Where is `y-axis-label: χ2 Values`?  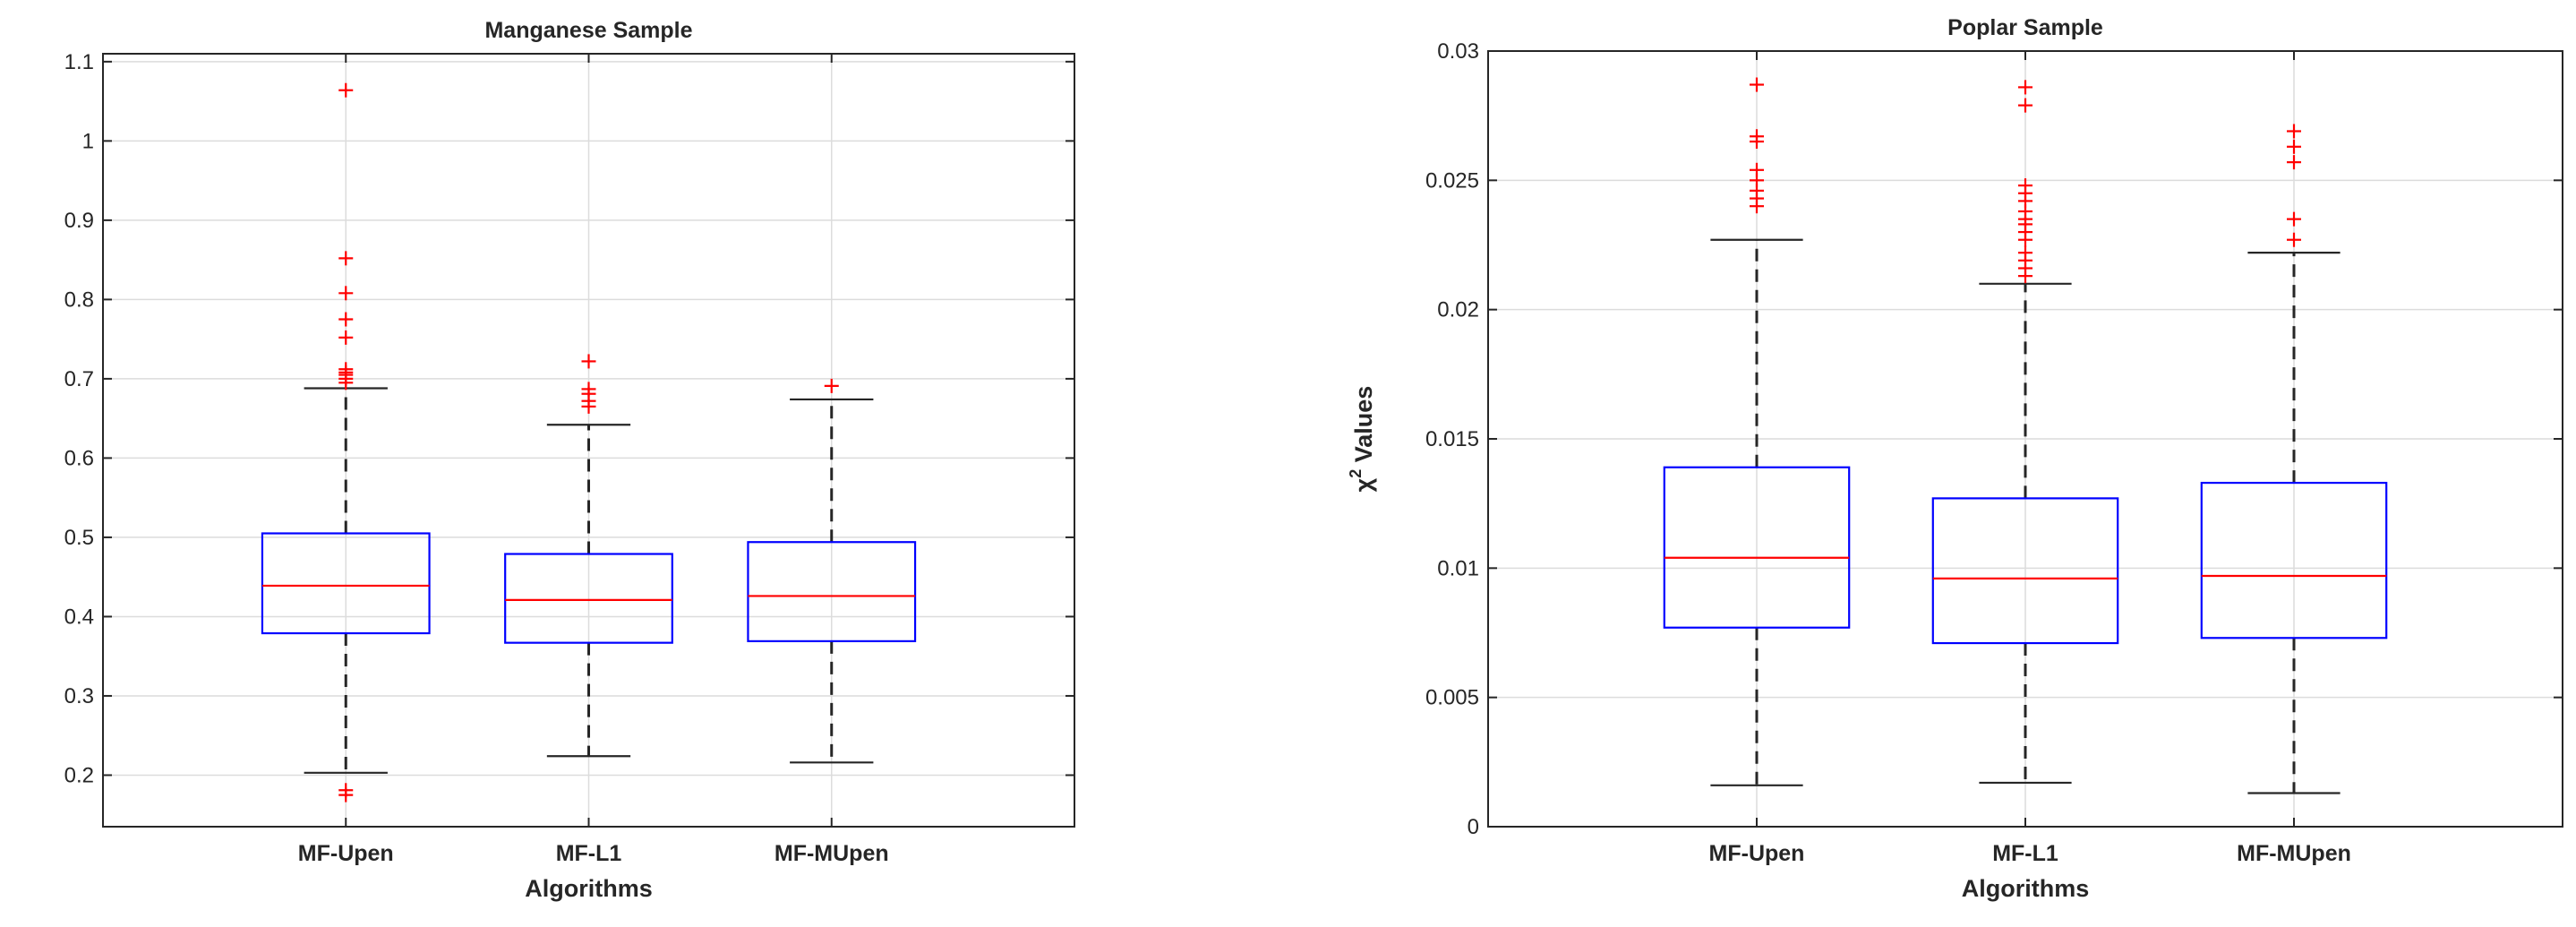
y-axis-label: χ2 Values is located at coordinates (1362, 439).